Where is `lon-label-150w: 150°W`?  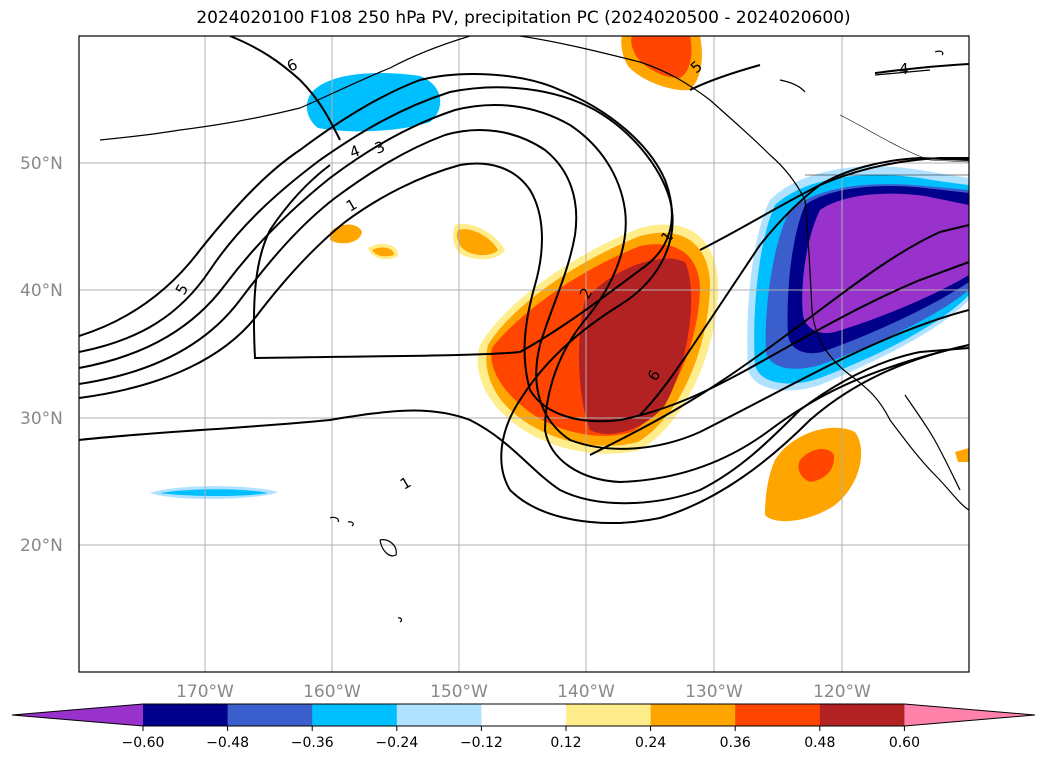 lon-label-150w: 150°W is located at coordinates (459, 692).